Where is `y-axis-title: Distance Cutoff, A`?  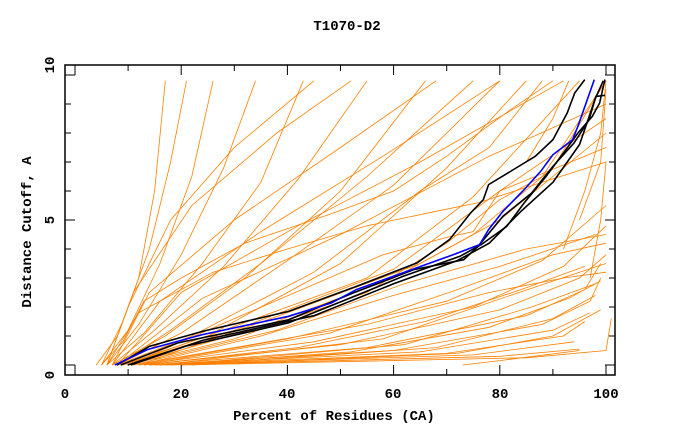 y-axis-title: Distance Cutoff, A is located at coordinates (28, 232).